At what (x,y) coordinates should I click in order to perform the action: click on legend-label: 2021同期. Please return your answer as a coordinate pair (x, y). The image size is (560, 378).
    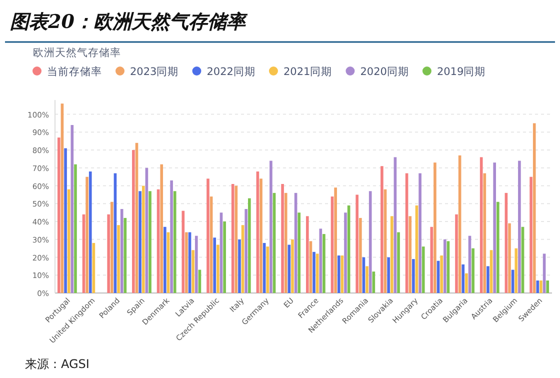
    Looking at the image, I should click on (307, 72).